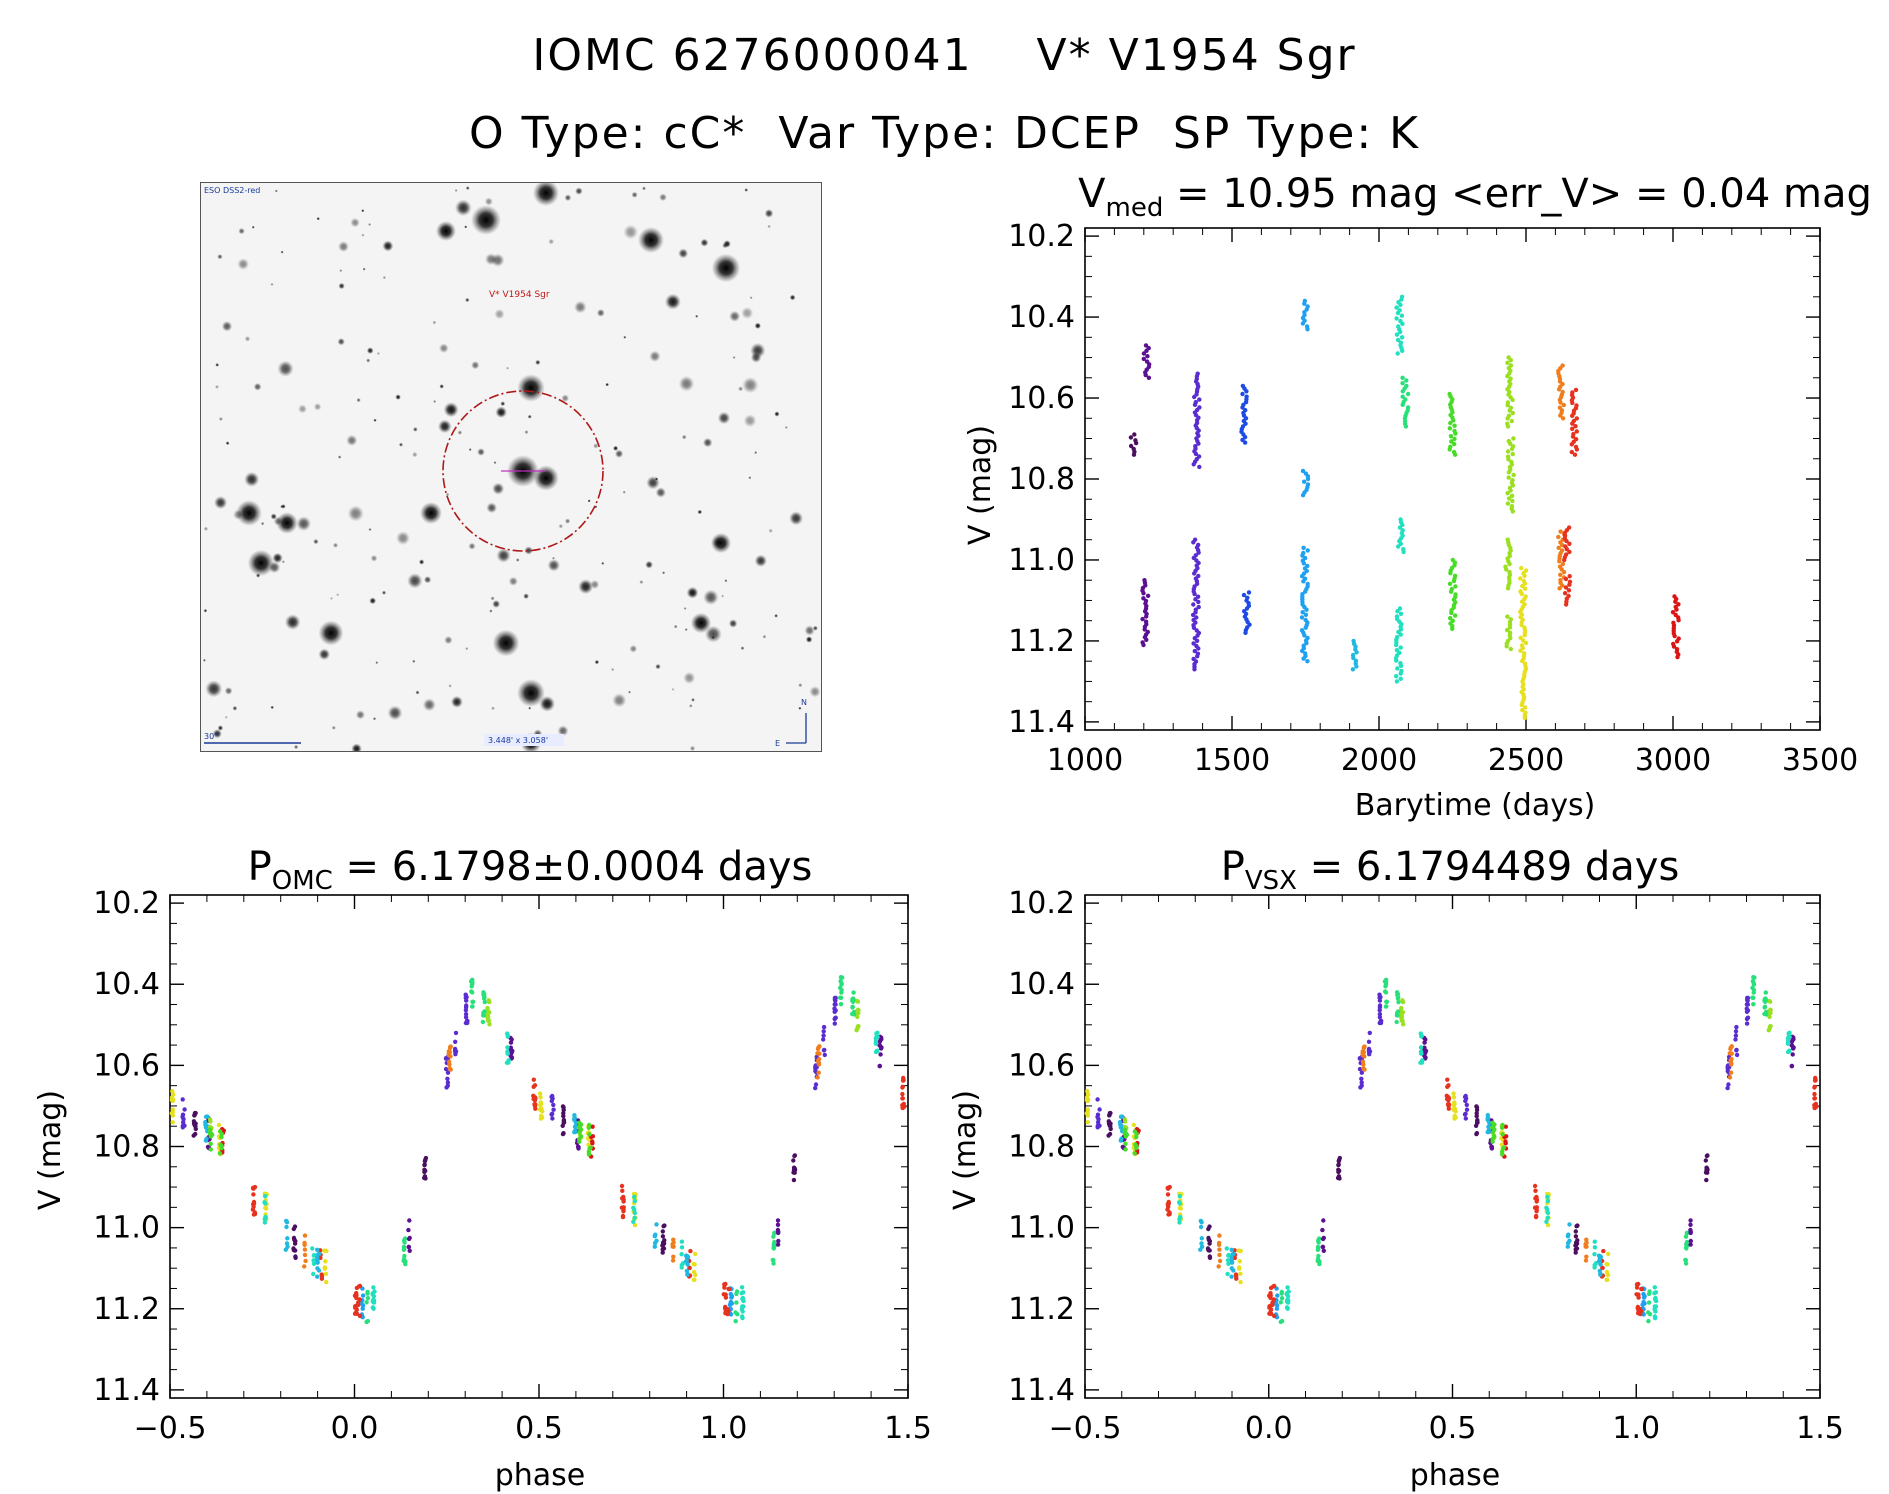 The image size is (1889, 1494). What do you see at coordinates (1453, 1428) in the screenshot?
I see `phase-vsx-xtick-label: 0.5` at bounding box center [1453, 1428].